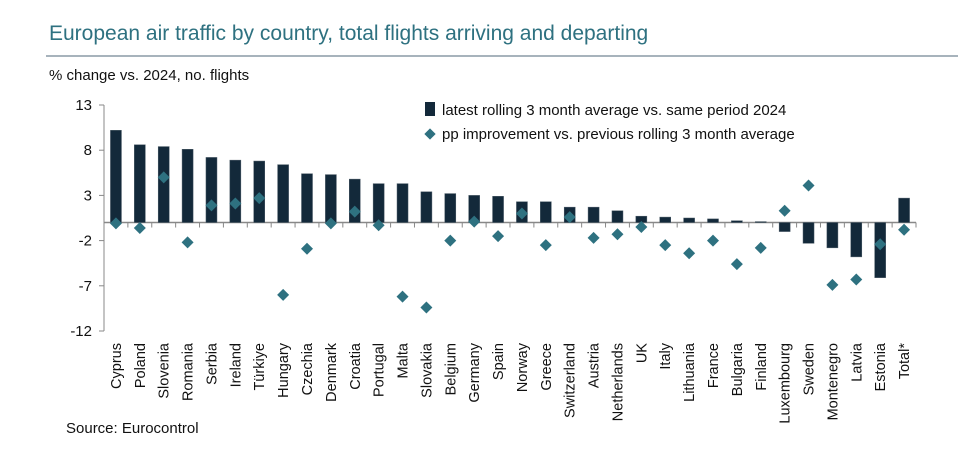  I want to click on bar-malta, so click(402, 203).